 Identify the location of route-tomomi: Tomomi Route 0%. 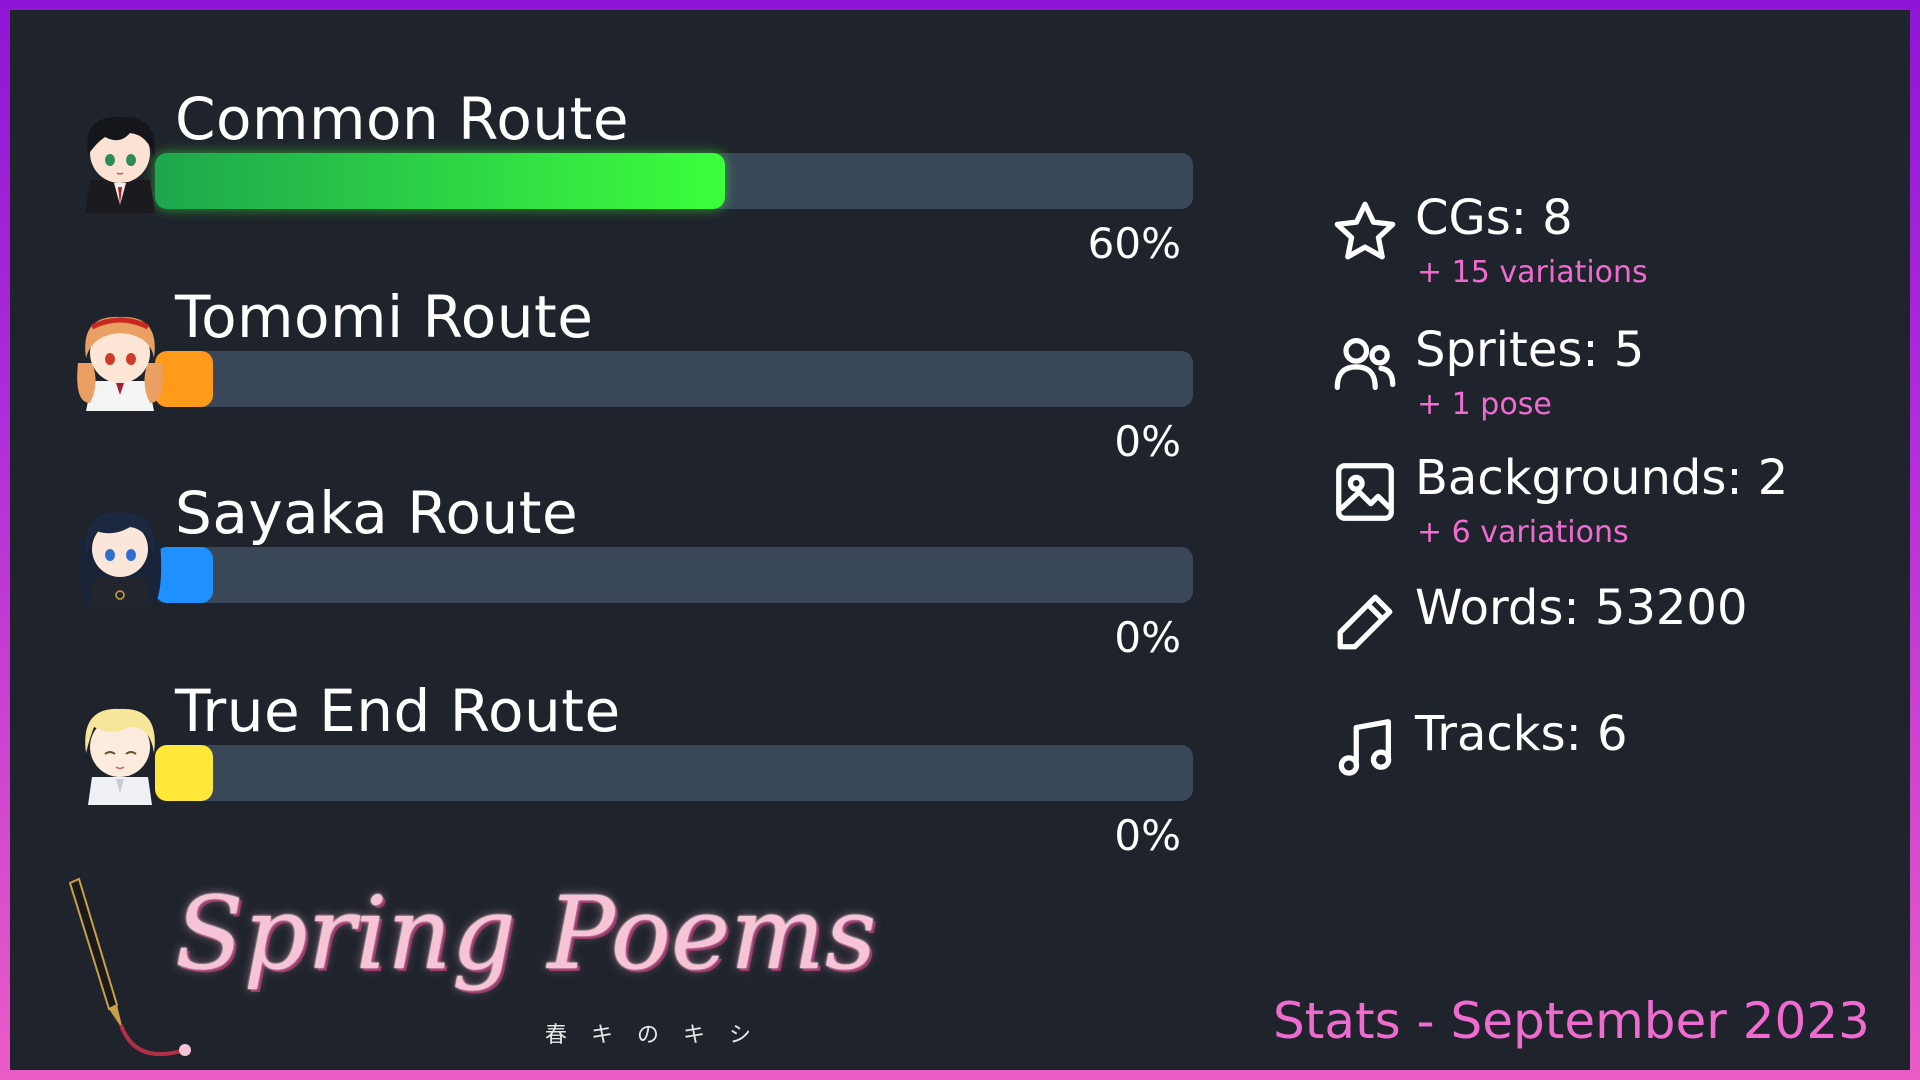
(630, 374).